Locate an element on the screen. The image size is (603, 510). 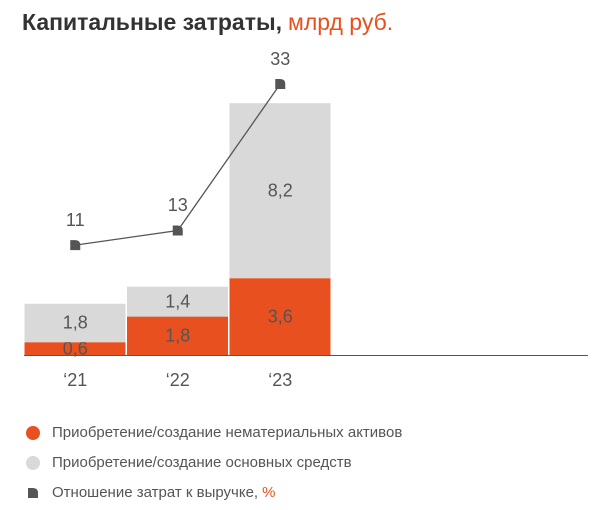
x-tick-label: ‘23 is located at coordinates (280, 380).